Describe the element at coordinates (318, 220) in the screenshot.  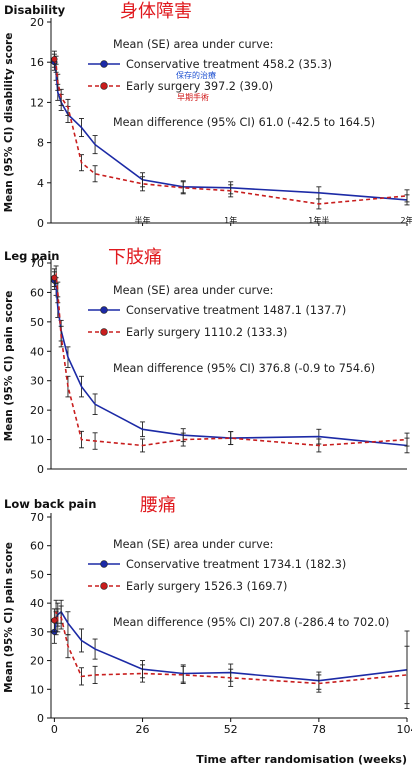
I see `x-tick-annotation: 1年半` at that location.